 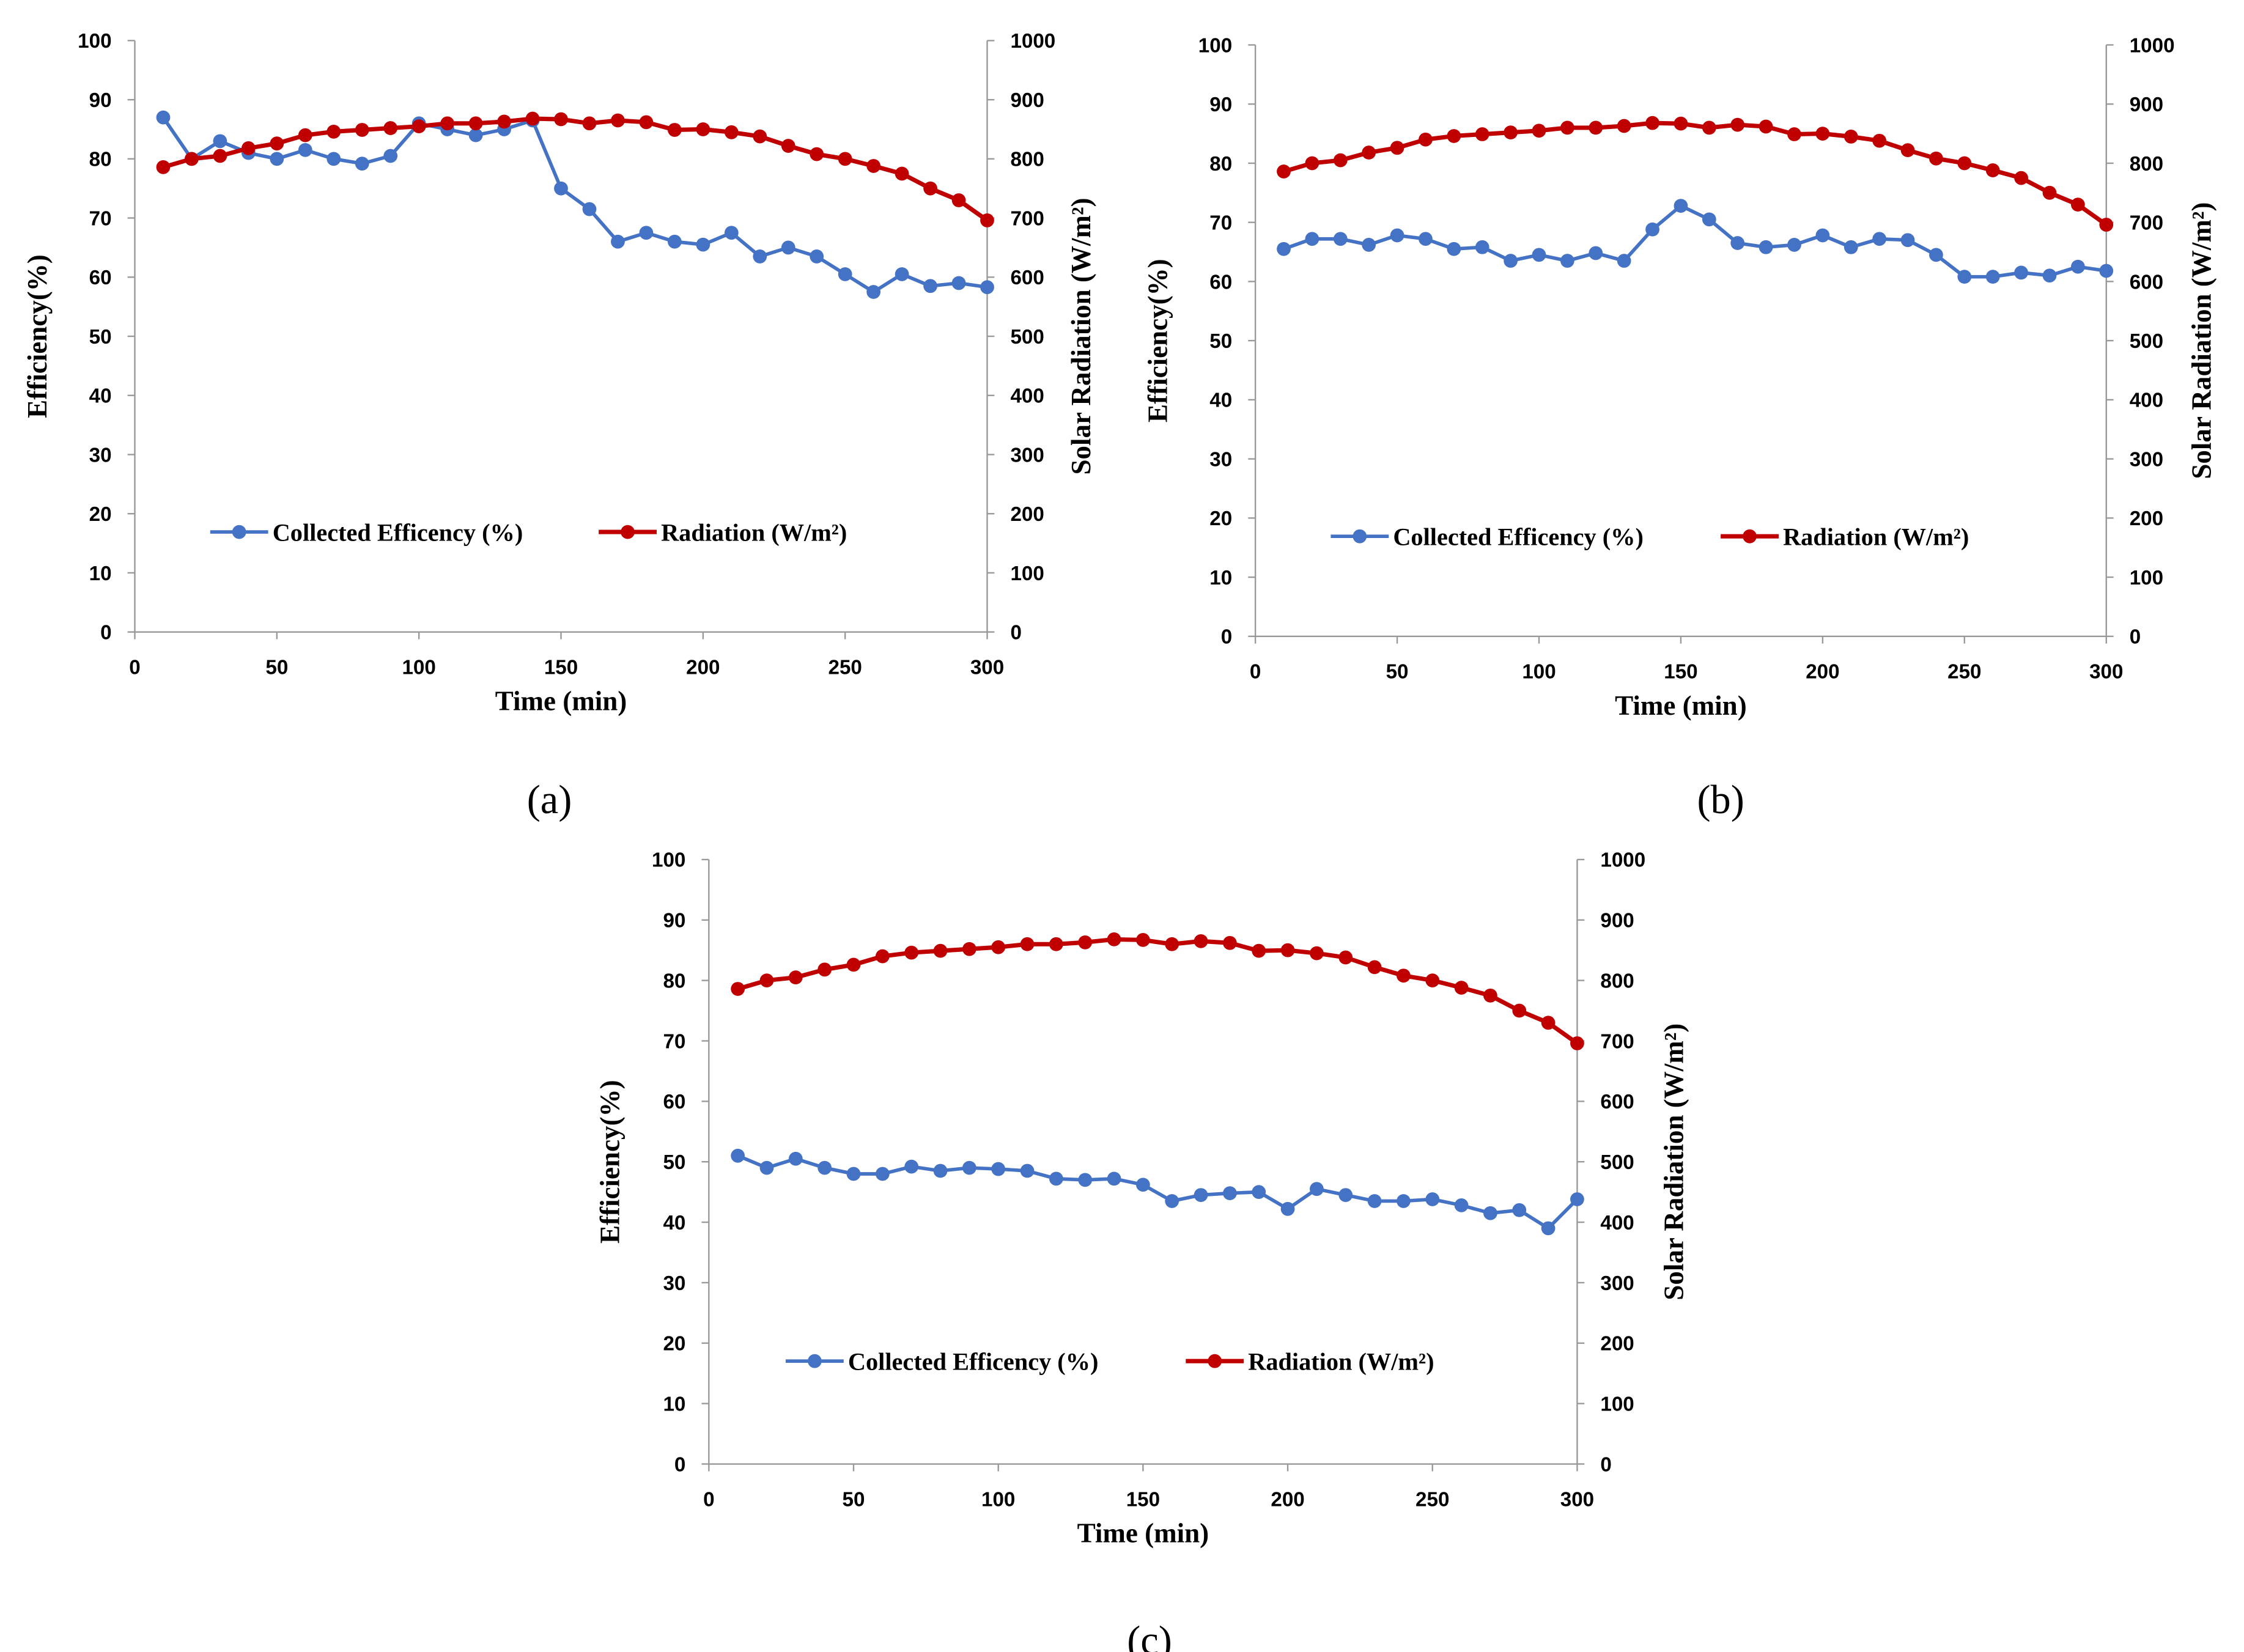 I want to click on y-left-axis-title: Efficiency(%), so click(x=37, y=336).